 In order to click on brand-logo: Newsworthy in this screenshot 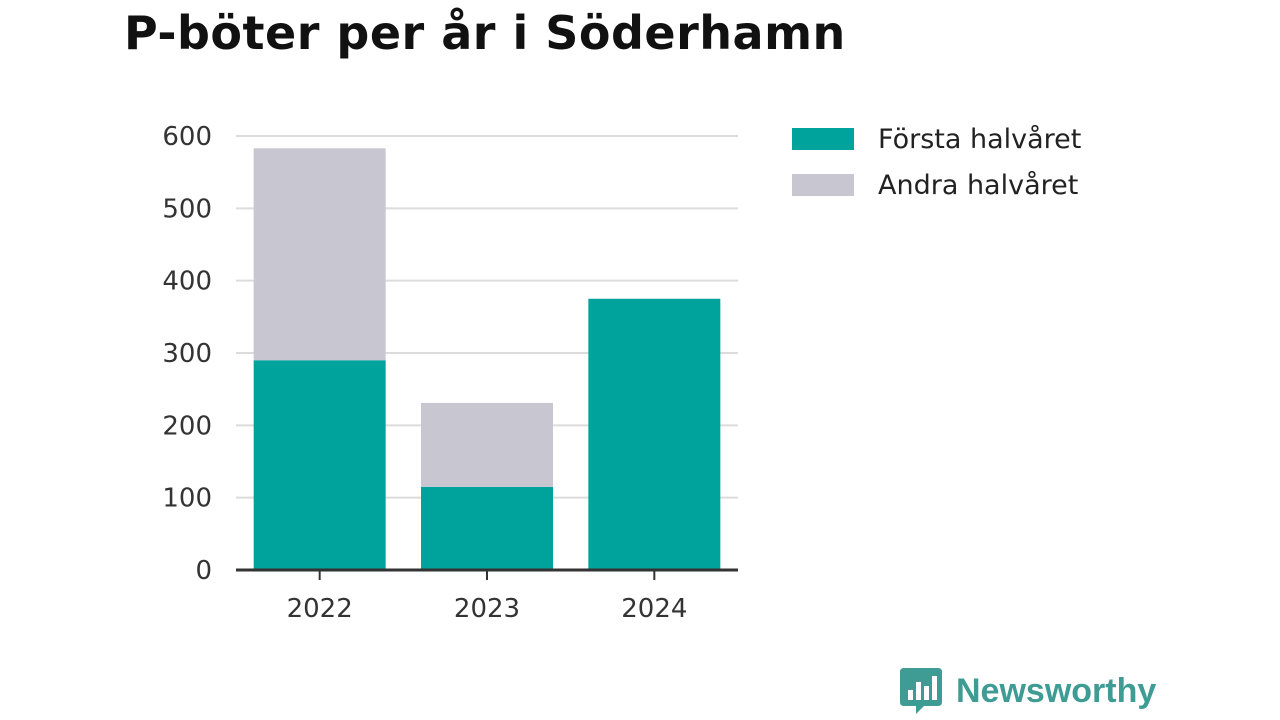, I will do `click(1028, 691)`.